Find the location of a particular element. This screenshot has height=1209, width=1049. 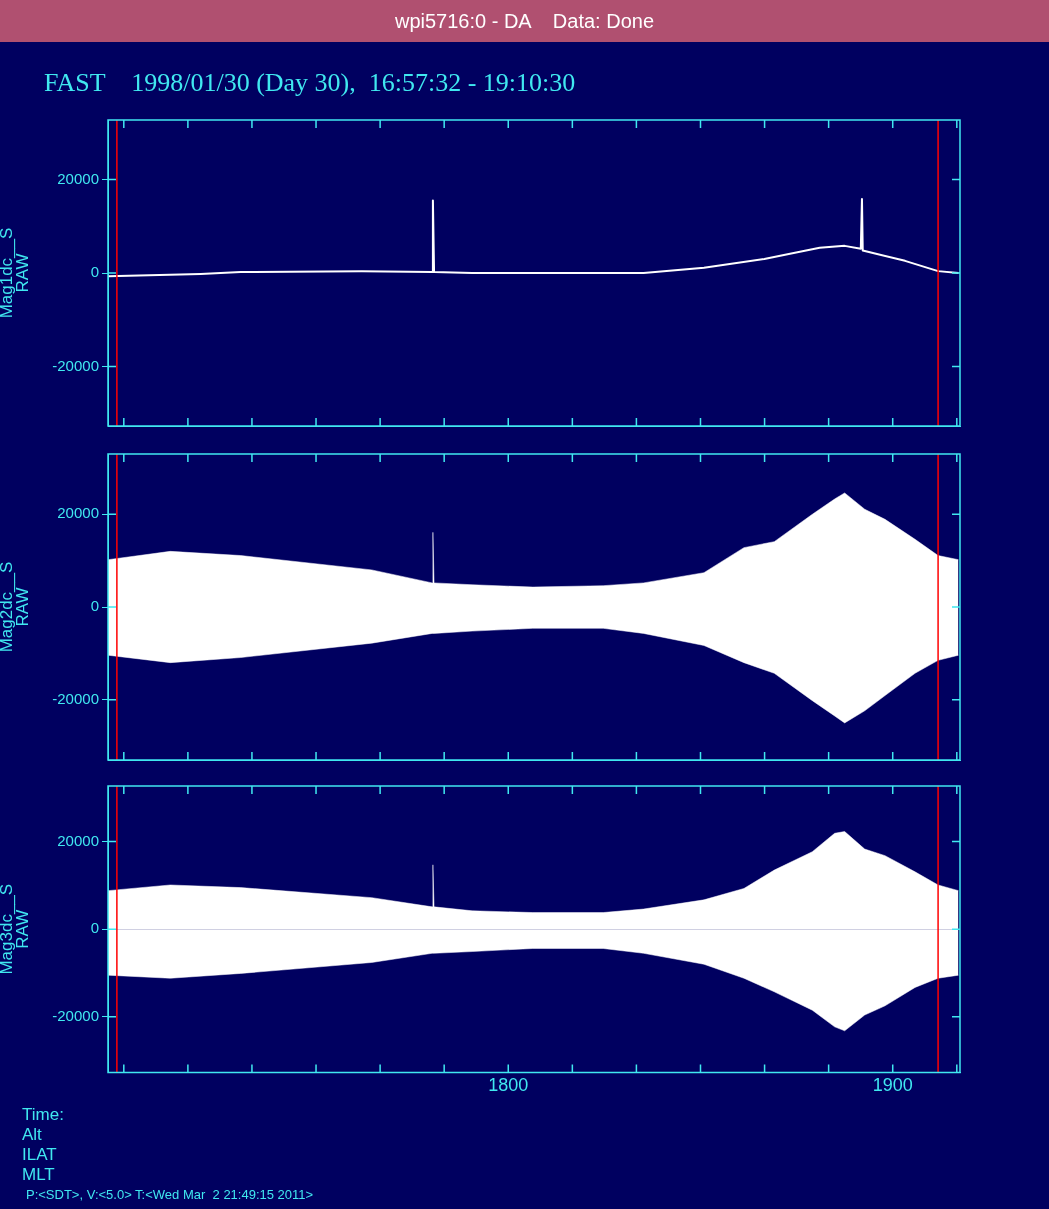

y-axis-title: Mag1dc__S RAW is located at coordinates (16, 273).